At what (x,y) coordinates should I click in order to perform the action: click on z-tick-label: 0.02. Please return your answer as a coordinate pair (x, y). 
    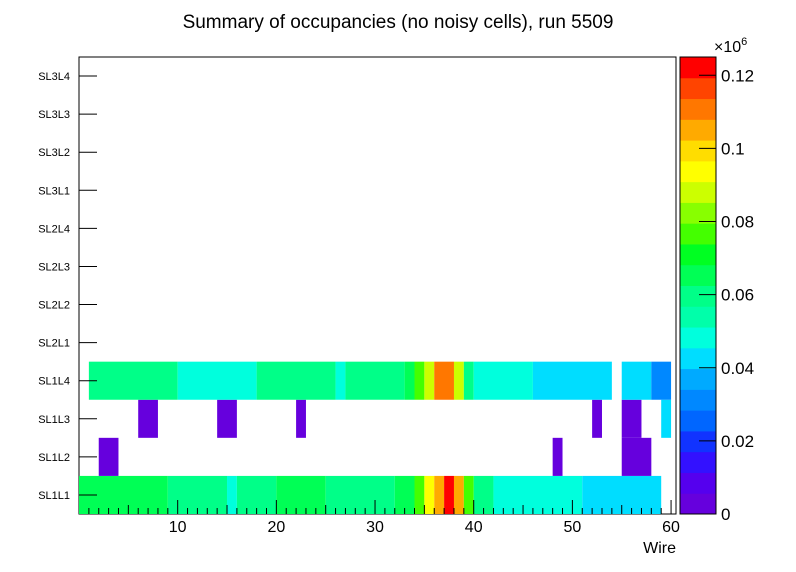
    Looking at the image, I should click on (737, 441).